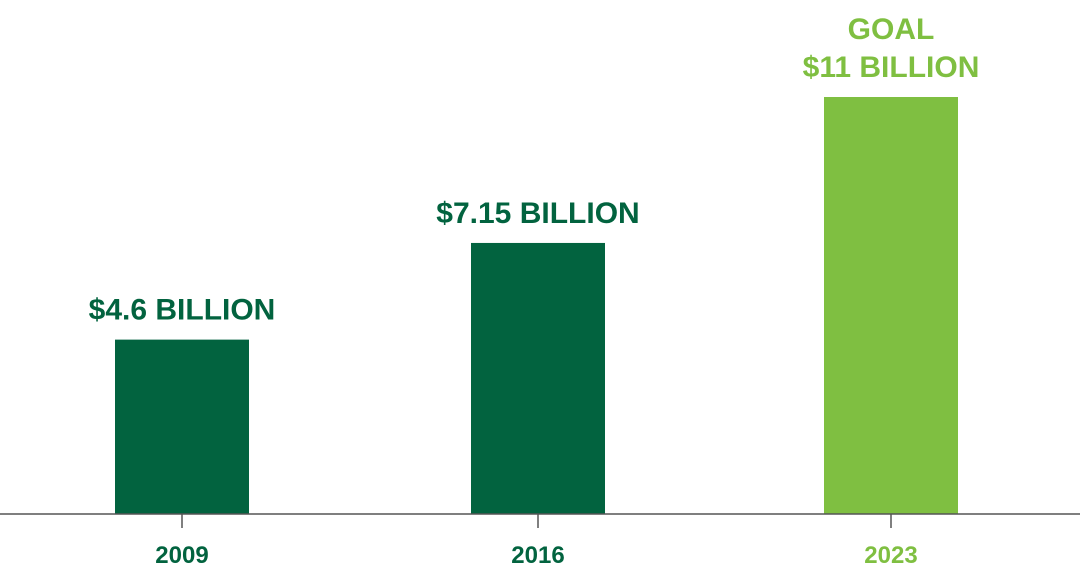 The width and height of the screenshot is (1080, 584). Describe the element at coordinates (181, 555) in the screenshot. I see `tick-label-2009: 2009` at that location.